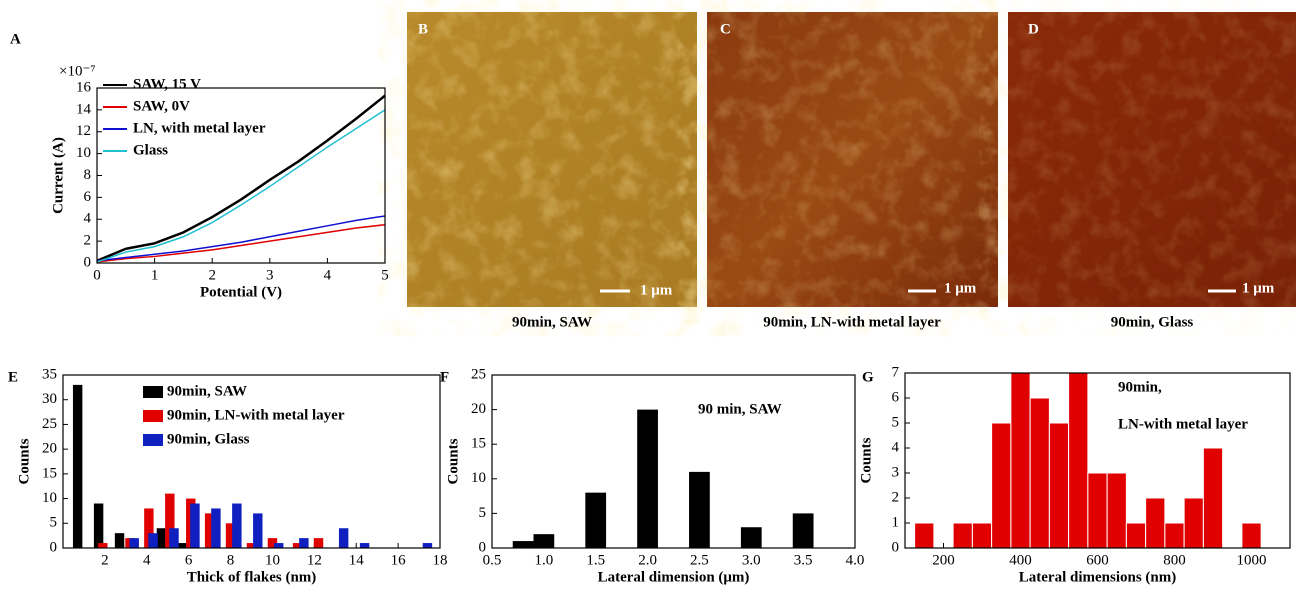 This screenshot has width=1296, height=592. Describe the element at coordinates (444, 377) in the screenshot. I see `panel-label: F` at that location.